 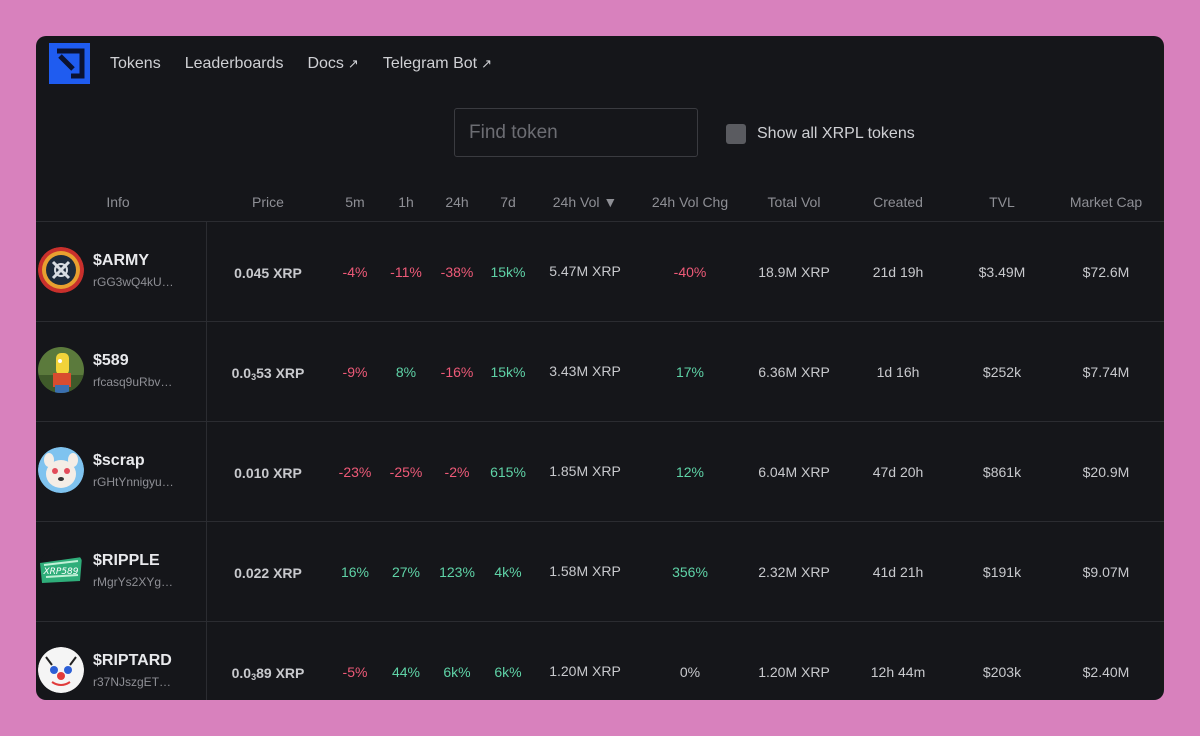 What do you see at coordinates (126, 560) in the screenshot?
I see `token-name: $RIPPLE` at bounding box center [126, 560].